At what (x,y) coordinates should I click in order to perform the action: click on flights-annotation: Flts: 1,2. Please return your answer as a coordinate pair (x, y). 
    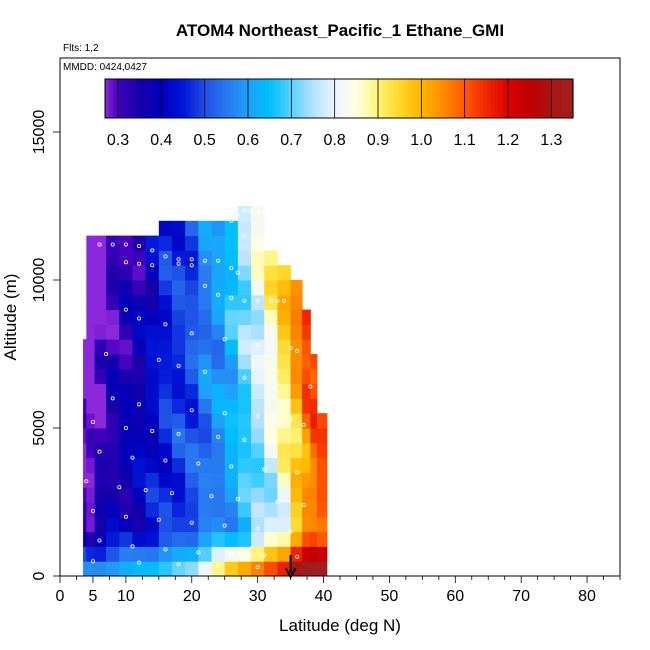
    Looking at the image, I should click on (81, 48).